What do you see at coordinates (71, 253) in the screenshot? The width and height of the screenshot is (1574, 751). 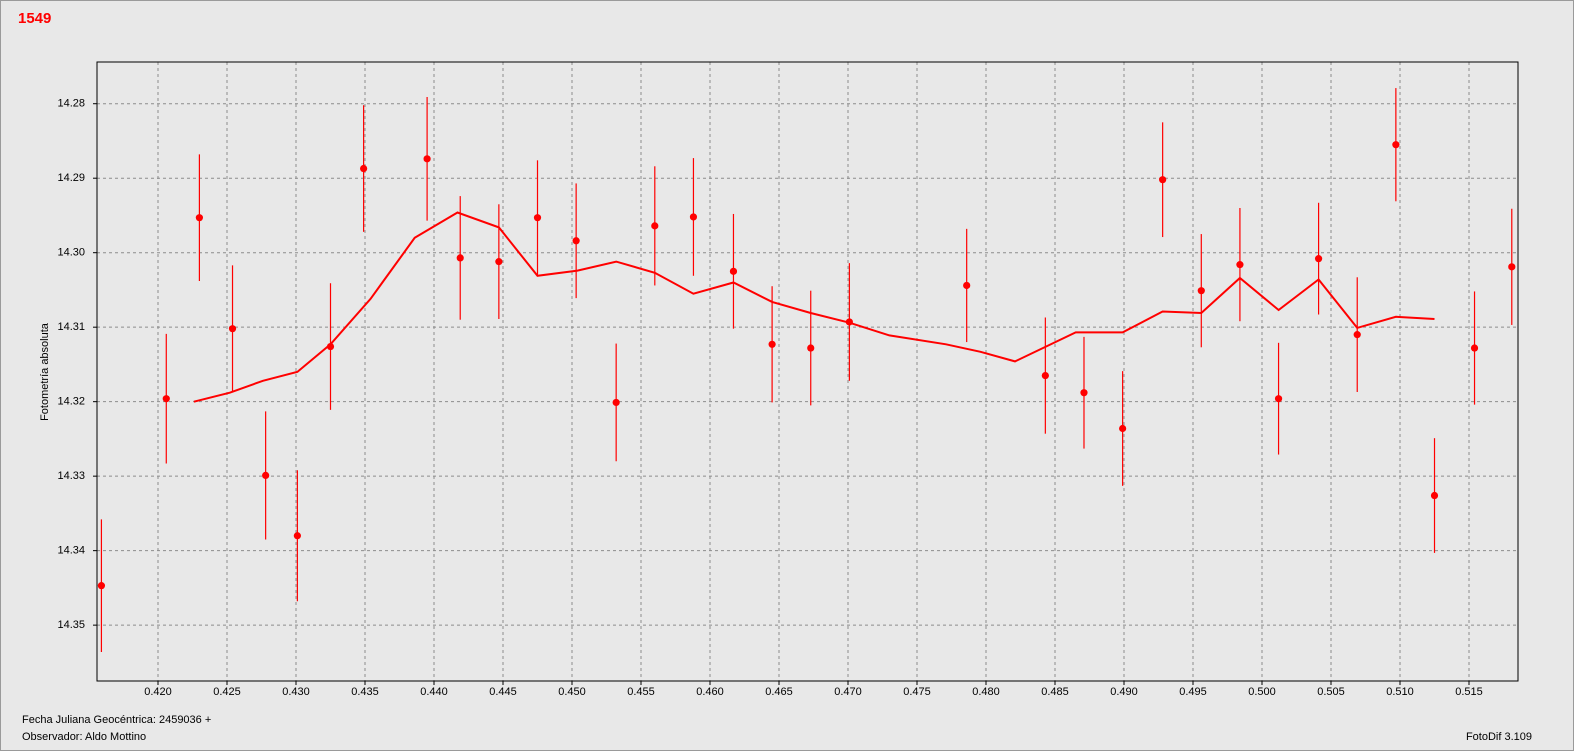 I see `y-tick-label: 14.30` at bounding box center [71, 253].